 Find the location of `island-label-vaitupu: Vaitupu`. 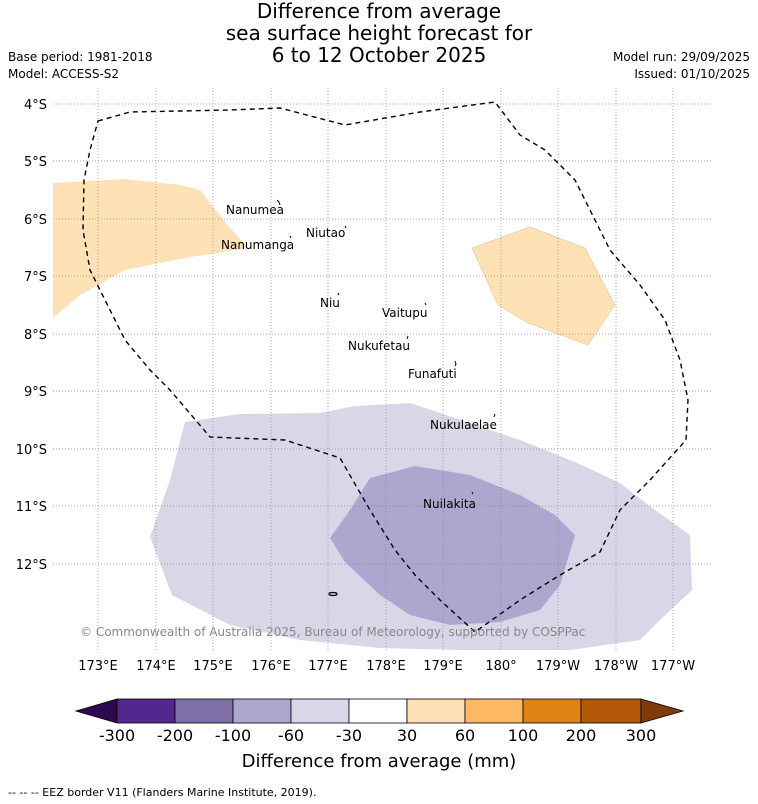

island-label-vaitupu: Vaitupu is located at coordinates (405, 313).